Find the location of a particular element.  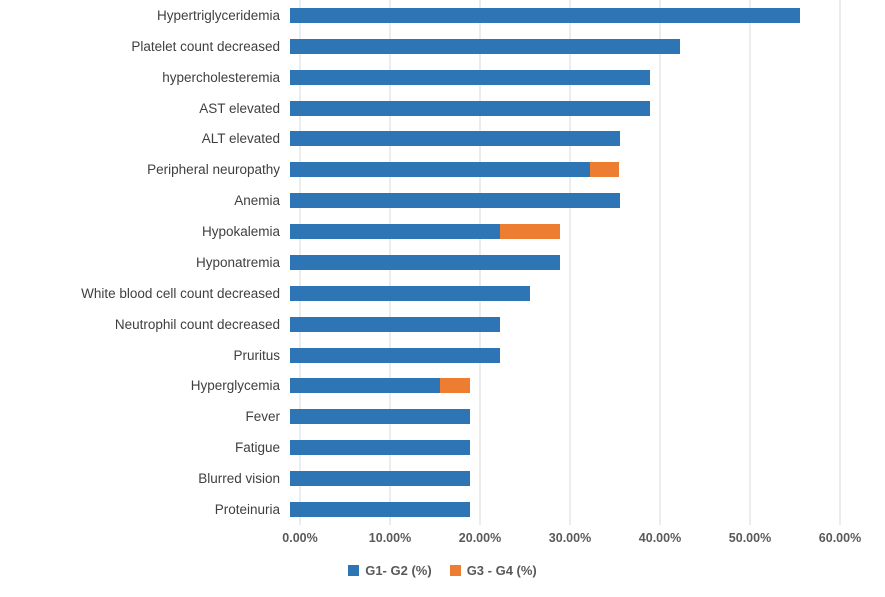

chart-row: Blurred vision is located at coordinates (442, 478).